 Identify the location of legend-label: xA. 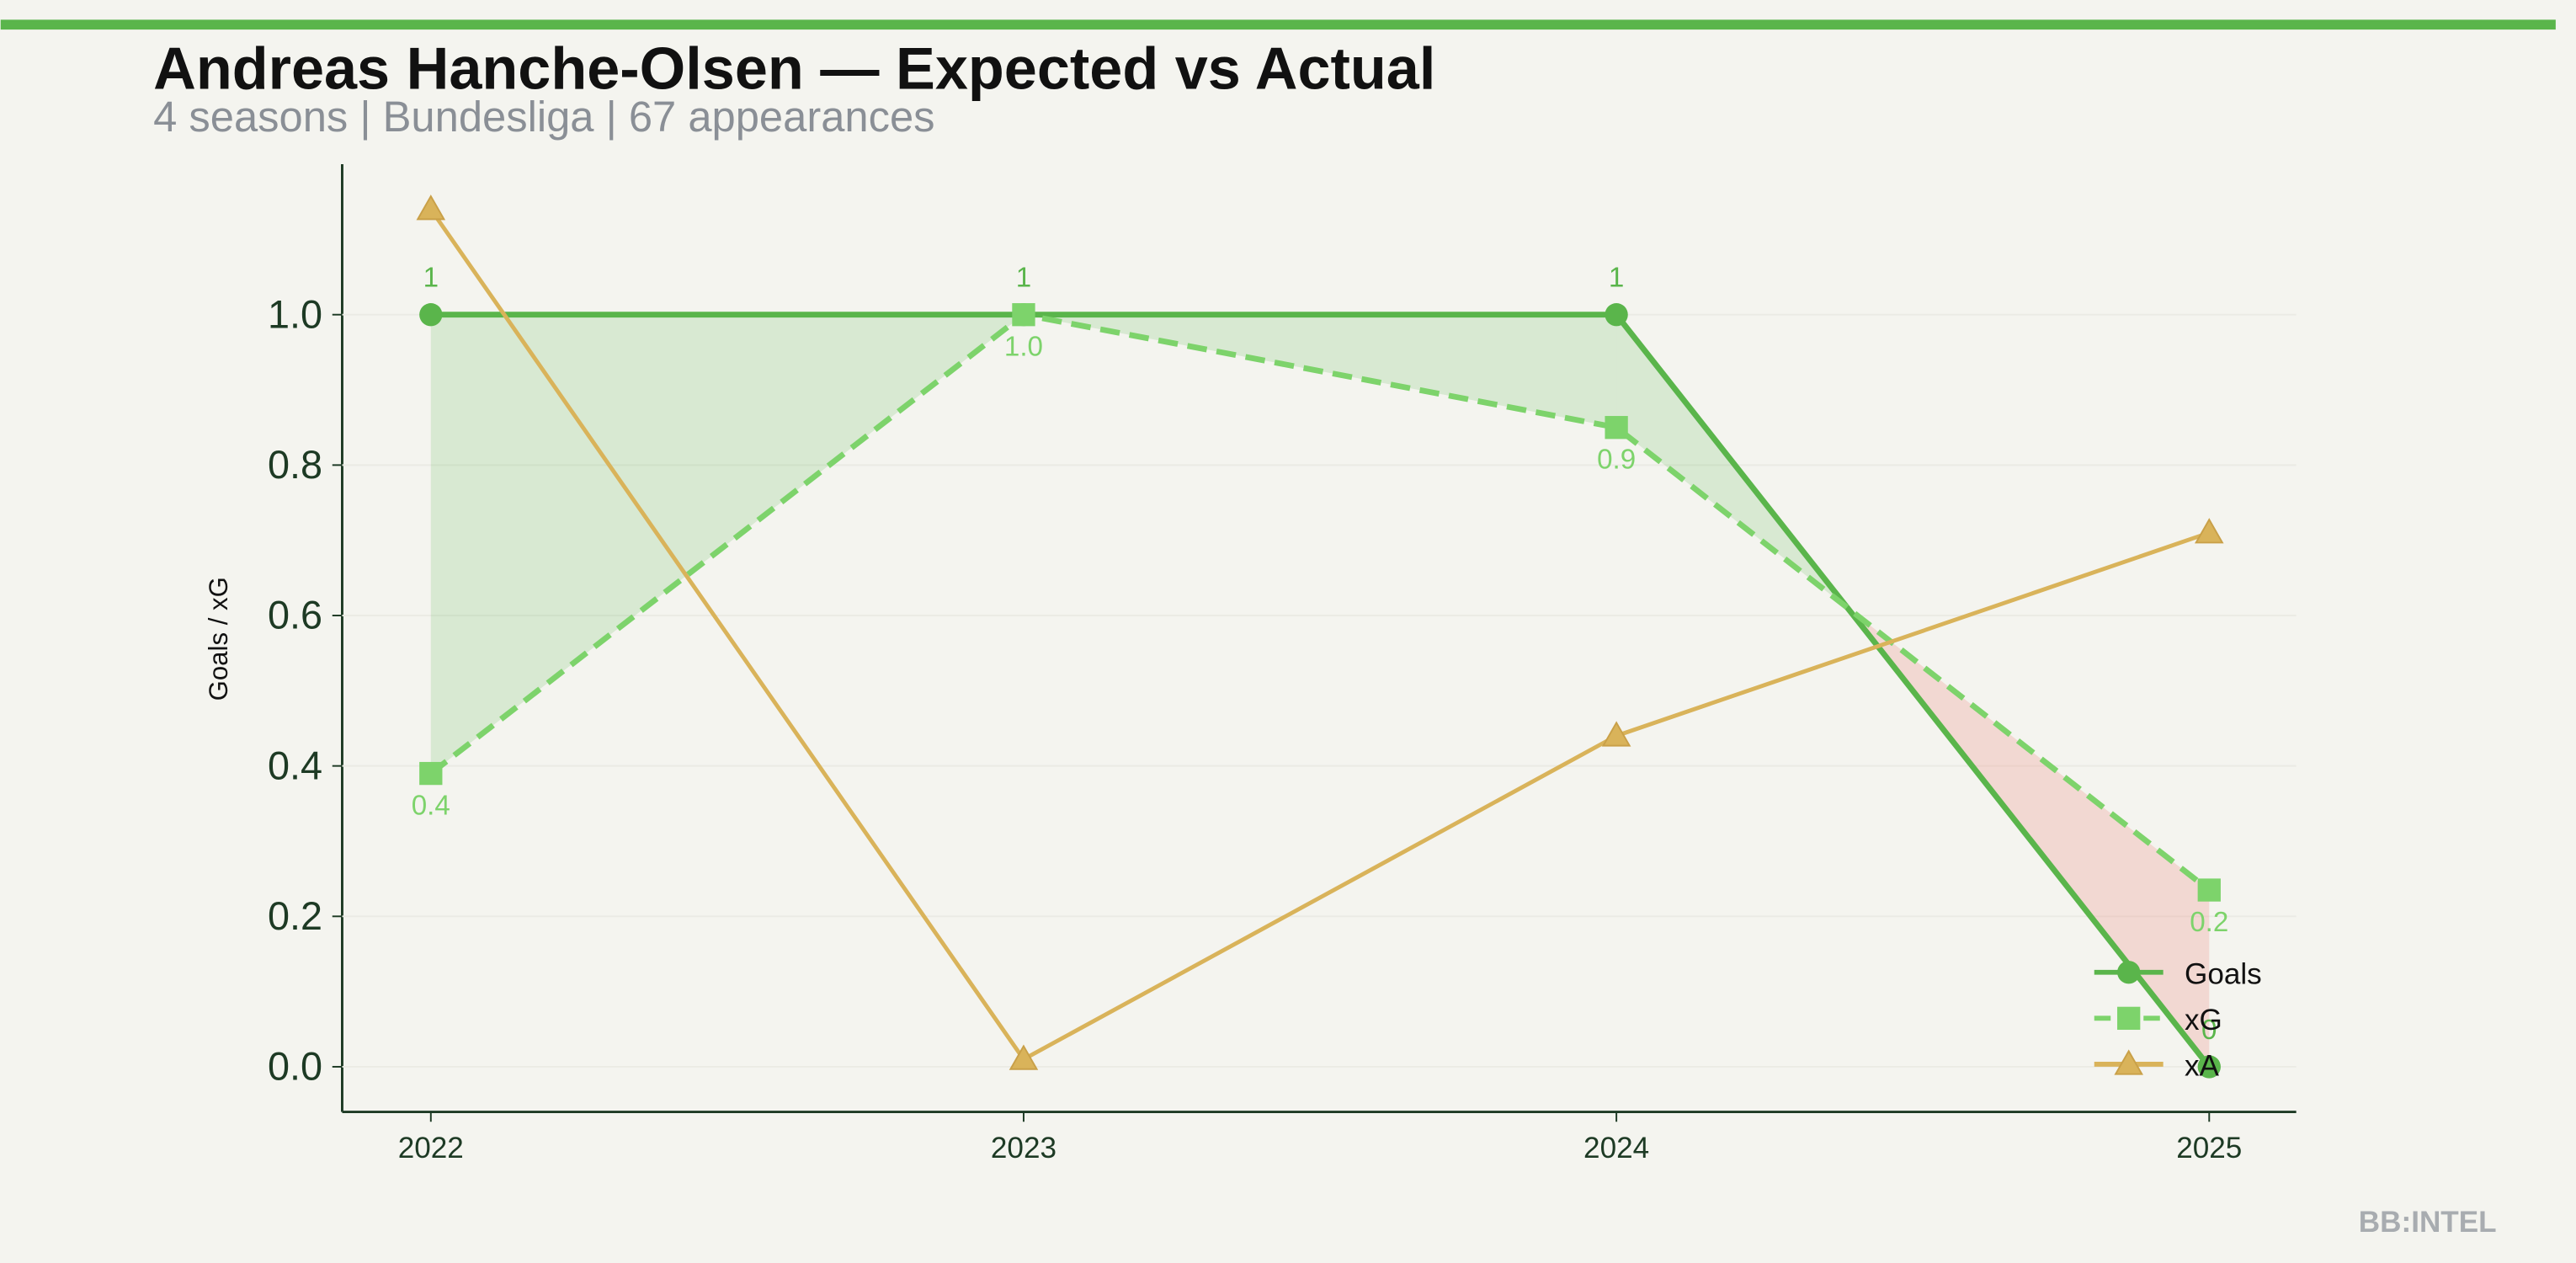
(2202, 1066).